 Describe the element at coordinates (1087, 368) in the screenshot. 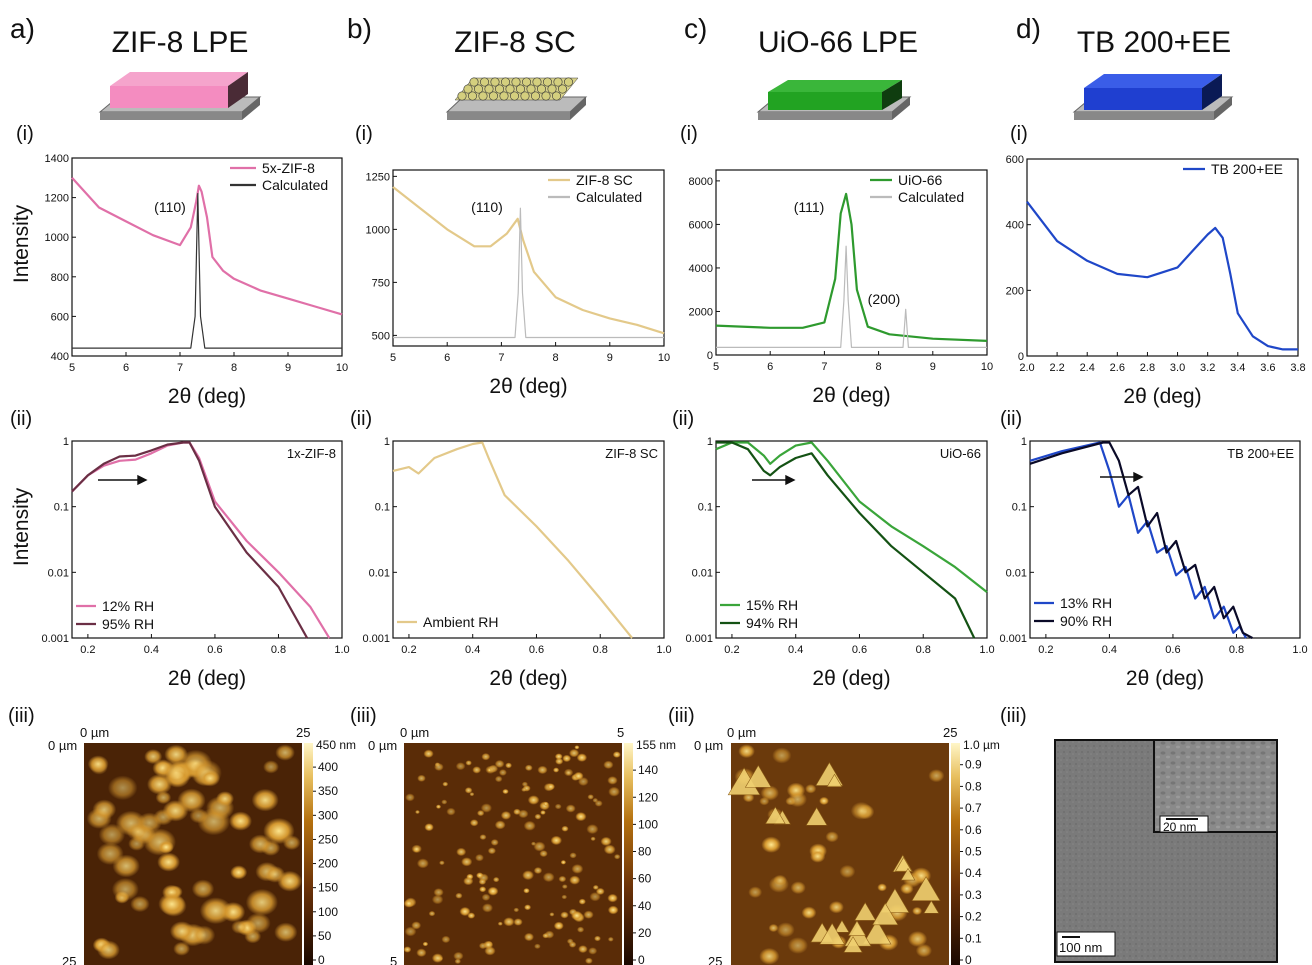

I see `x-tick-label: 2.4` at that location.